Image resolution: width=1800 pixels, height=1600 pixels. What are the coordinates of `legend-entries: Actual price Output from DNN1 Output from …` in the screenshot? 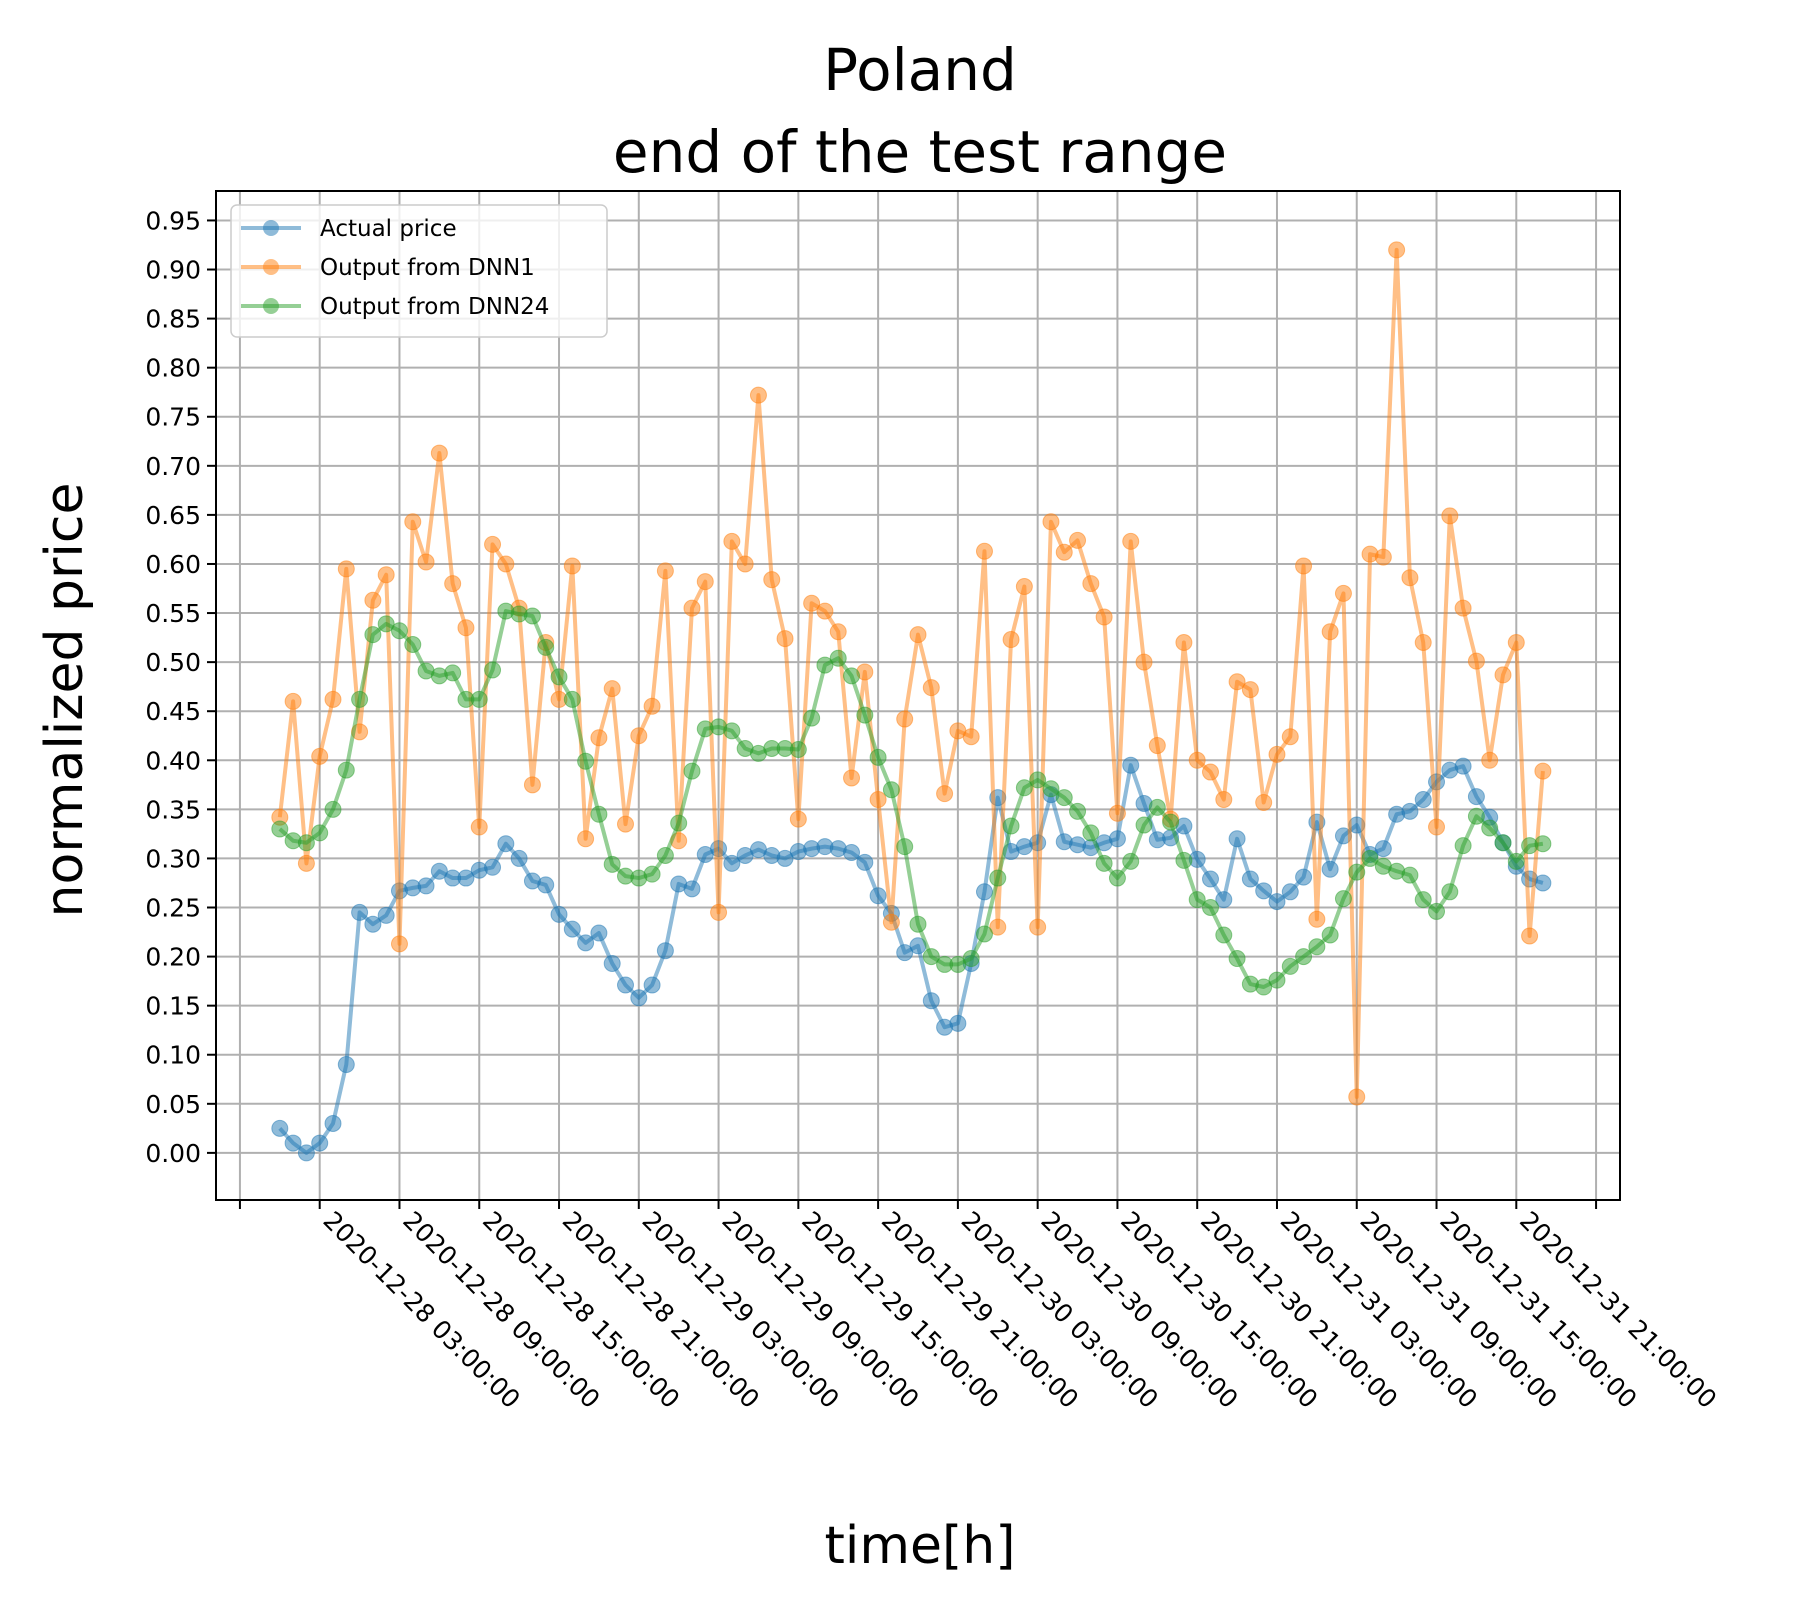 It's located at (395, 268).